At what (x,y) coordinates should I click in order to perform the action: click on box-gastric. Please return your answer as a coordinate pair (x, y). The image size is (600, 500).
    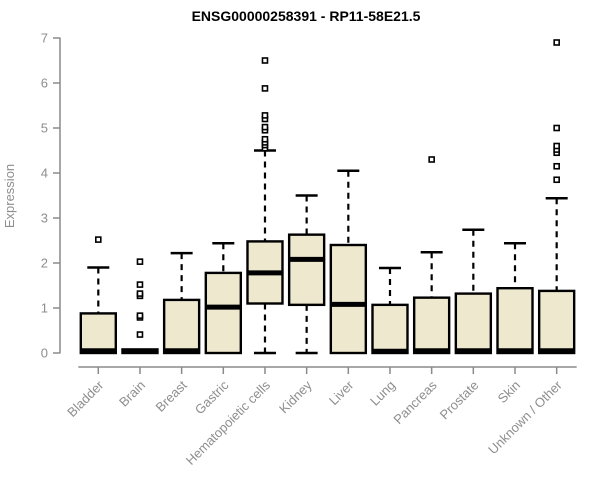
    Looking at the image, I should click on (223, 313).